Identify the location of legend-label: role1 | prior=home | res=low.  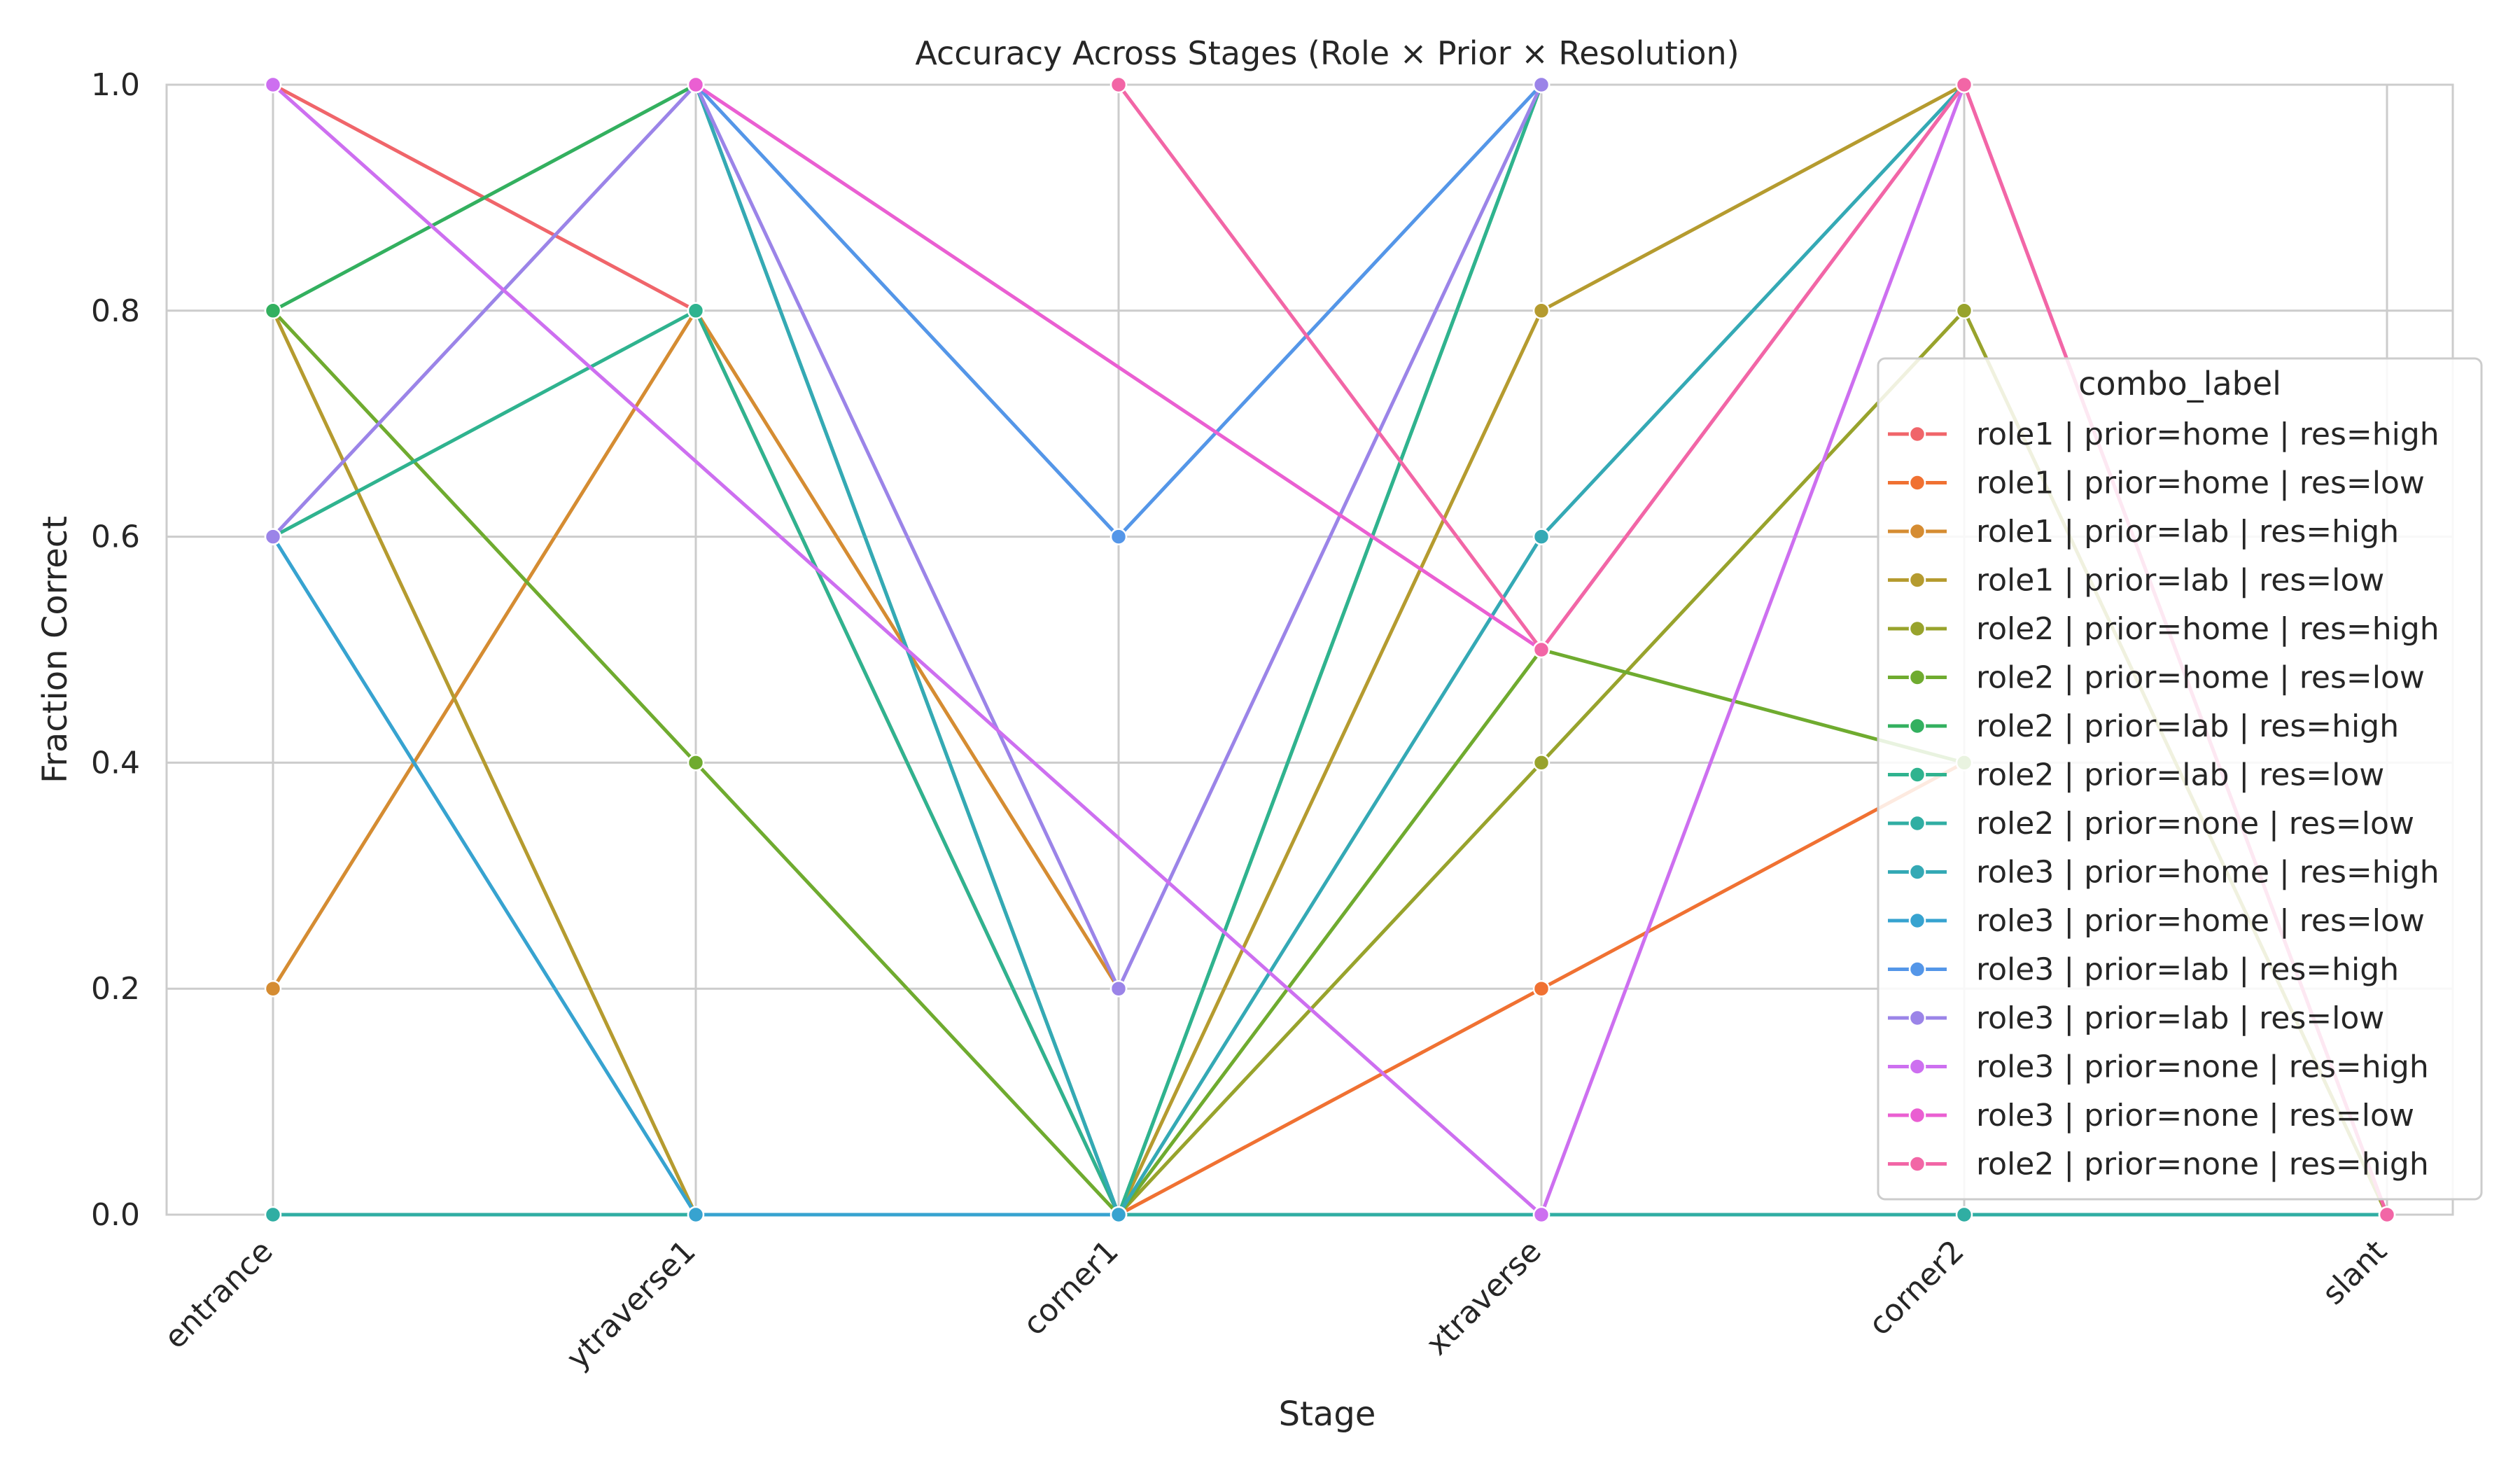
(2200, 483).